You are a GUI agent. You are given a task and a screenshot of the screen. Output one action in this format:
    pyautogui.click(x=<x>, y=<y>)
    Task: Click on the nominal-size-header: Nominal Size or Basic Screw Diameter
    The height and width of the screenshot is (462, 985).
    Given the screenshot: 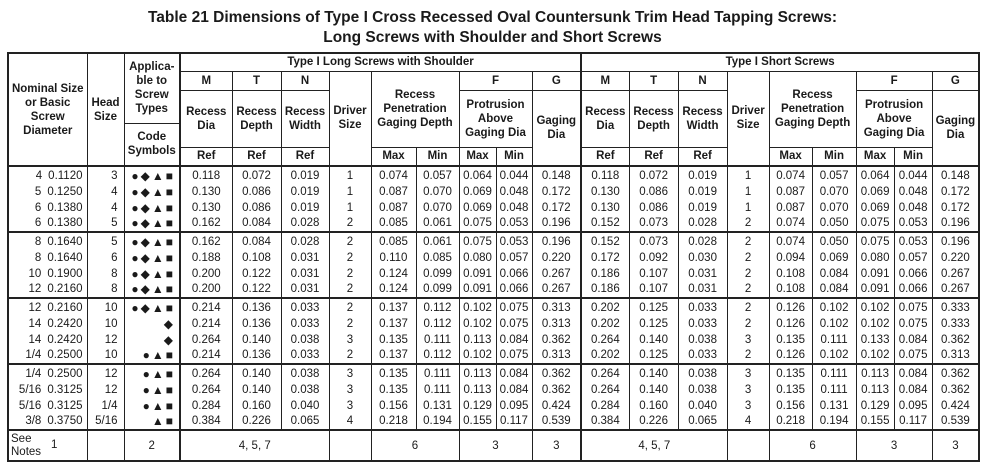 What is the action you would take?
    pyautogui.click(x=47, y=109)
    